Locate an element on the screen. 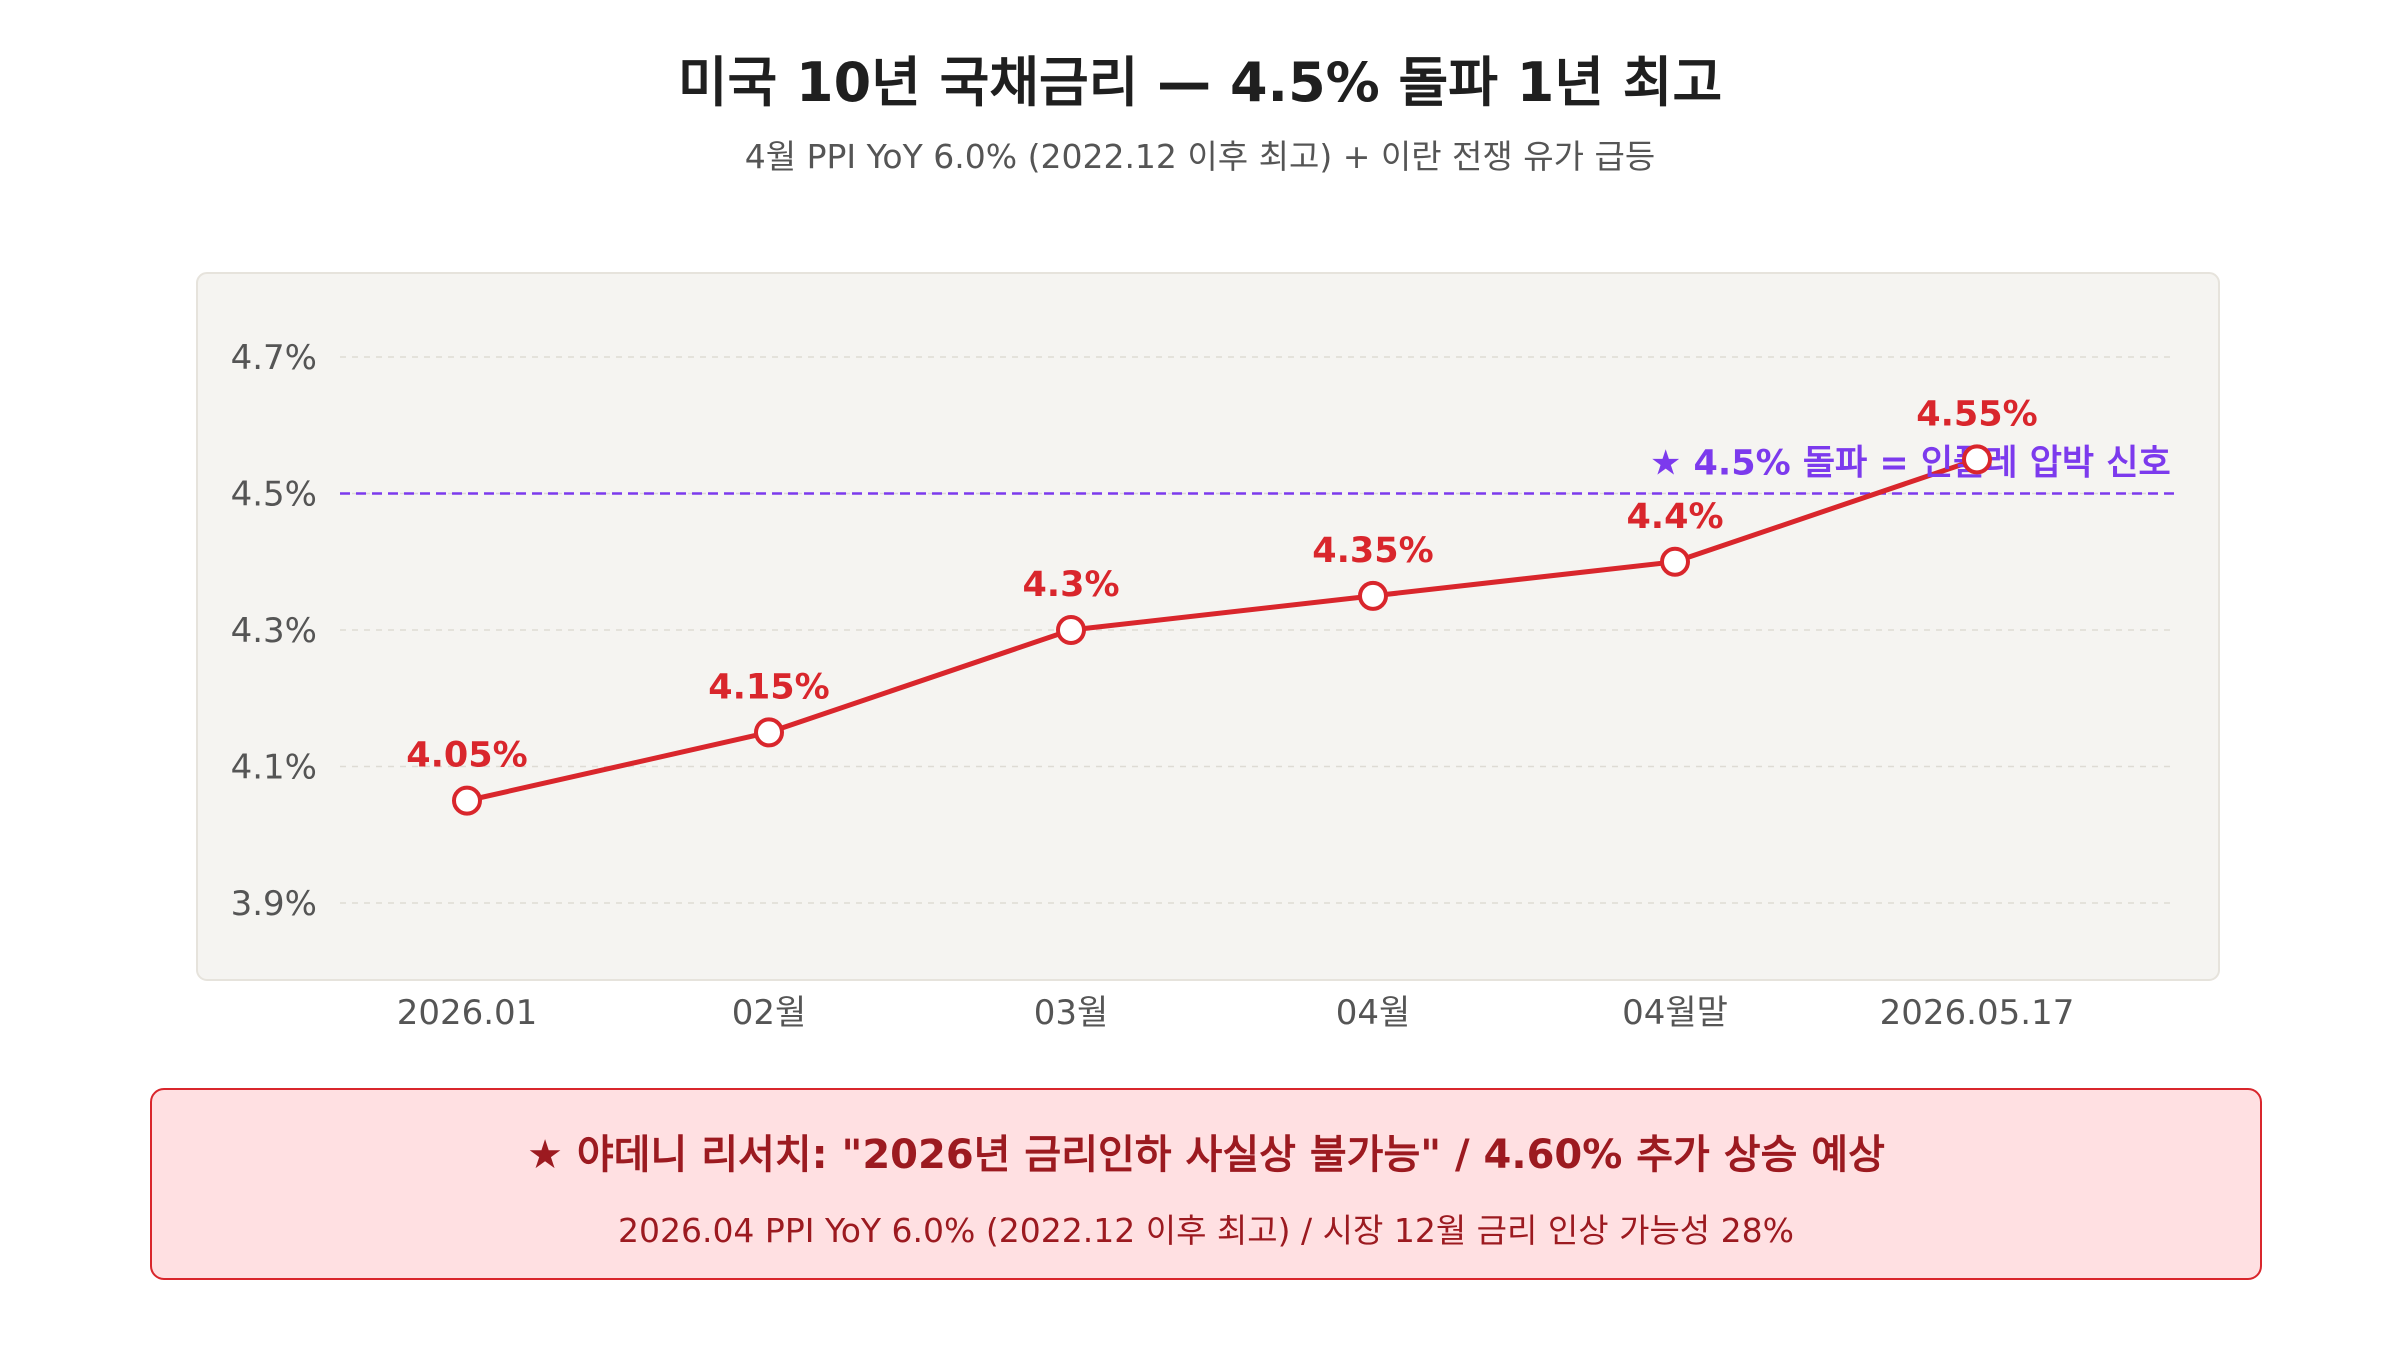 This screenshot has height=1350, width=2400. x-tick-label: 04월 is located at coordinates (1373, 1013).